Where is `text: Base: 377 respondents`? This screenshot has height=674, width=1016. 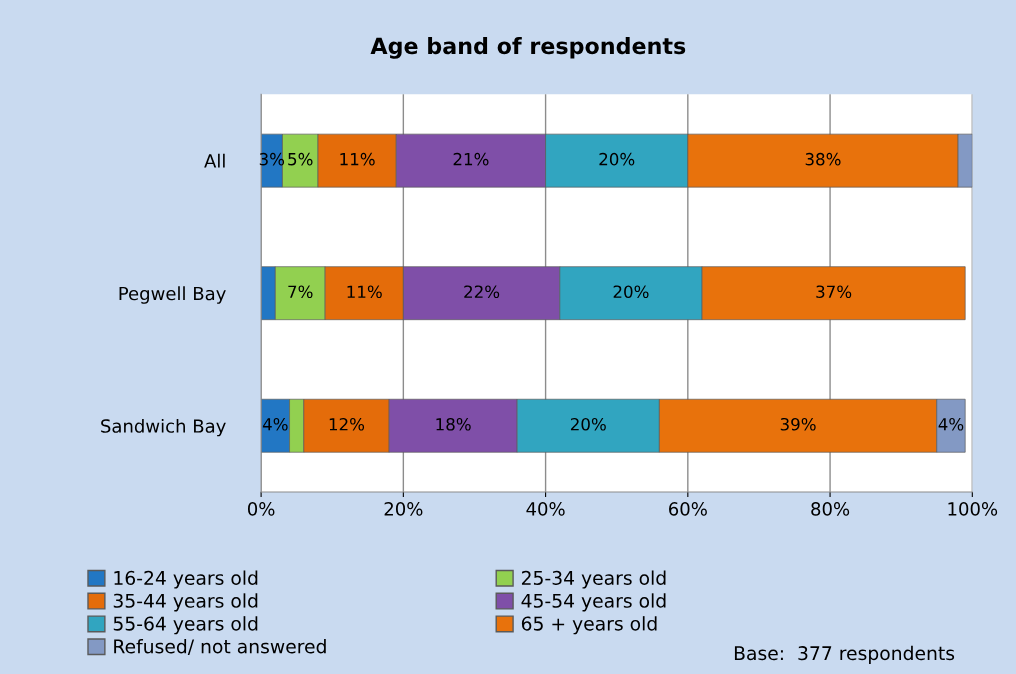 text: Base: 377 respondents is located at coordinates (844, 654).